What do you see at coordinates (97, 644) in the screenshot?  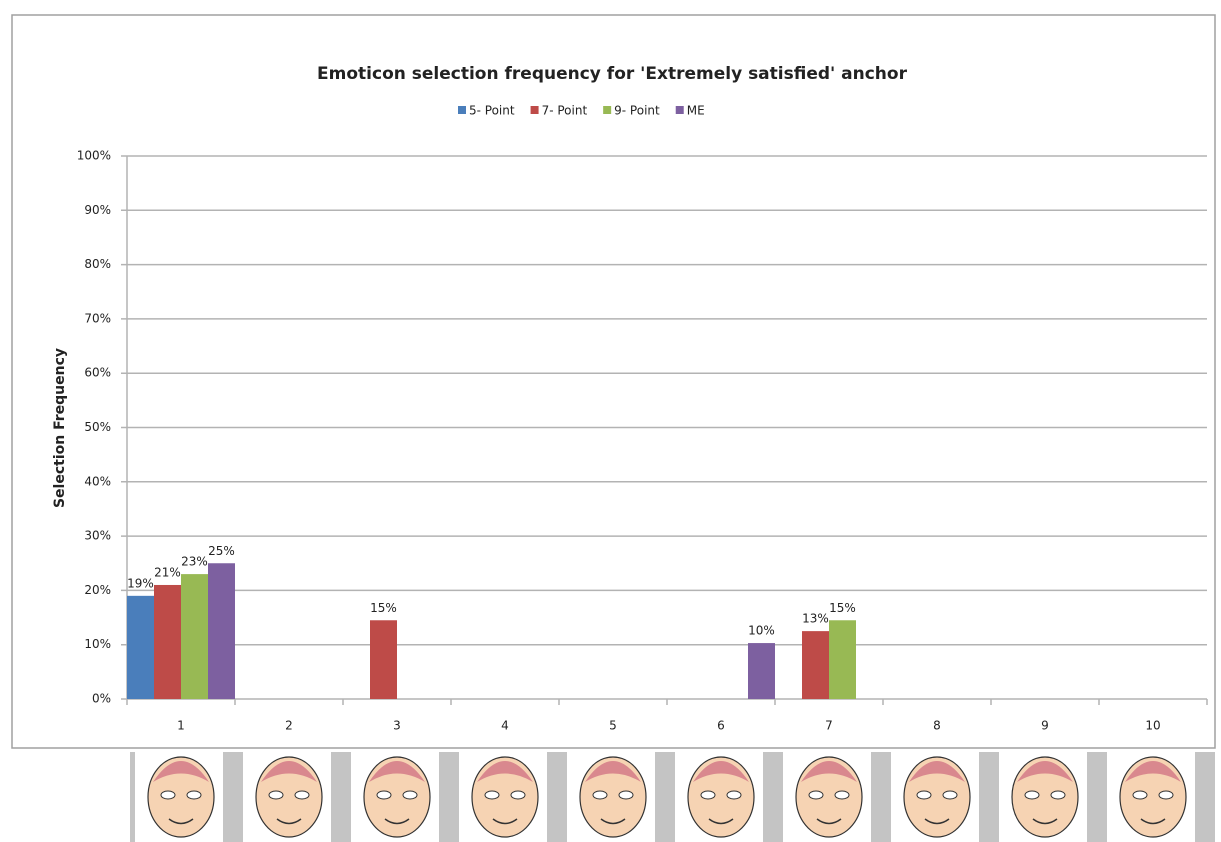 I see `y-tick-label: 10%` at bounding box center [97, 644].